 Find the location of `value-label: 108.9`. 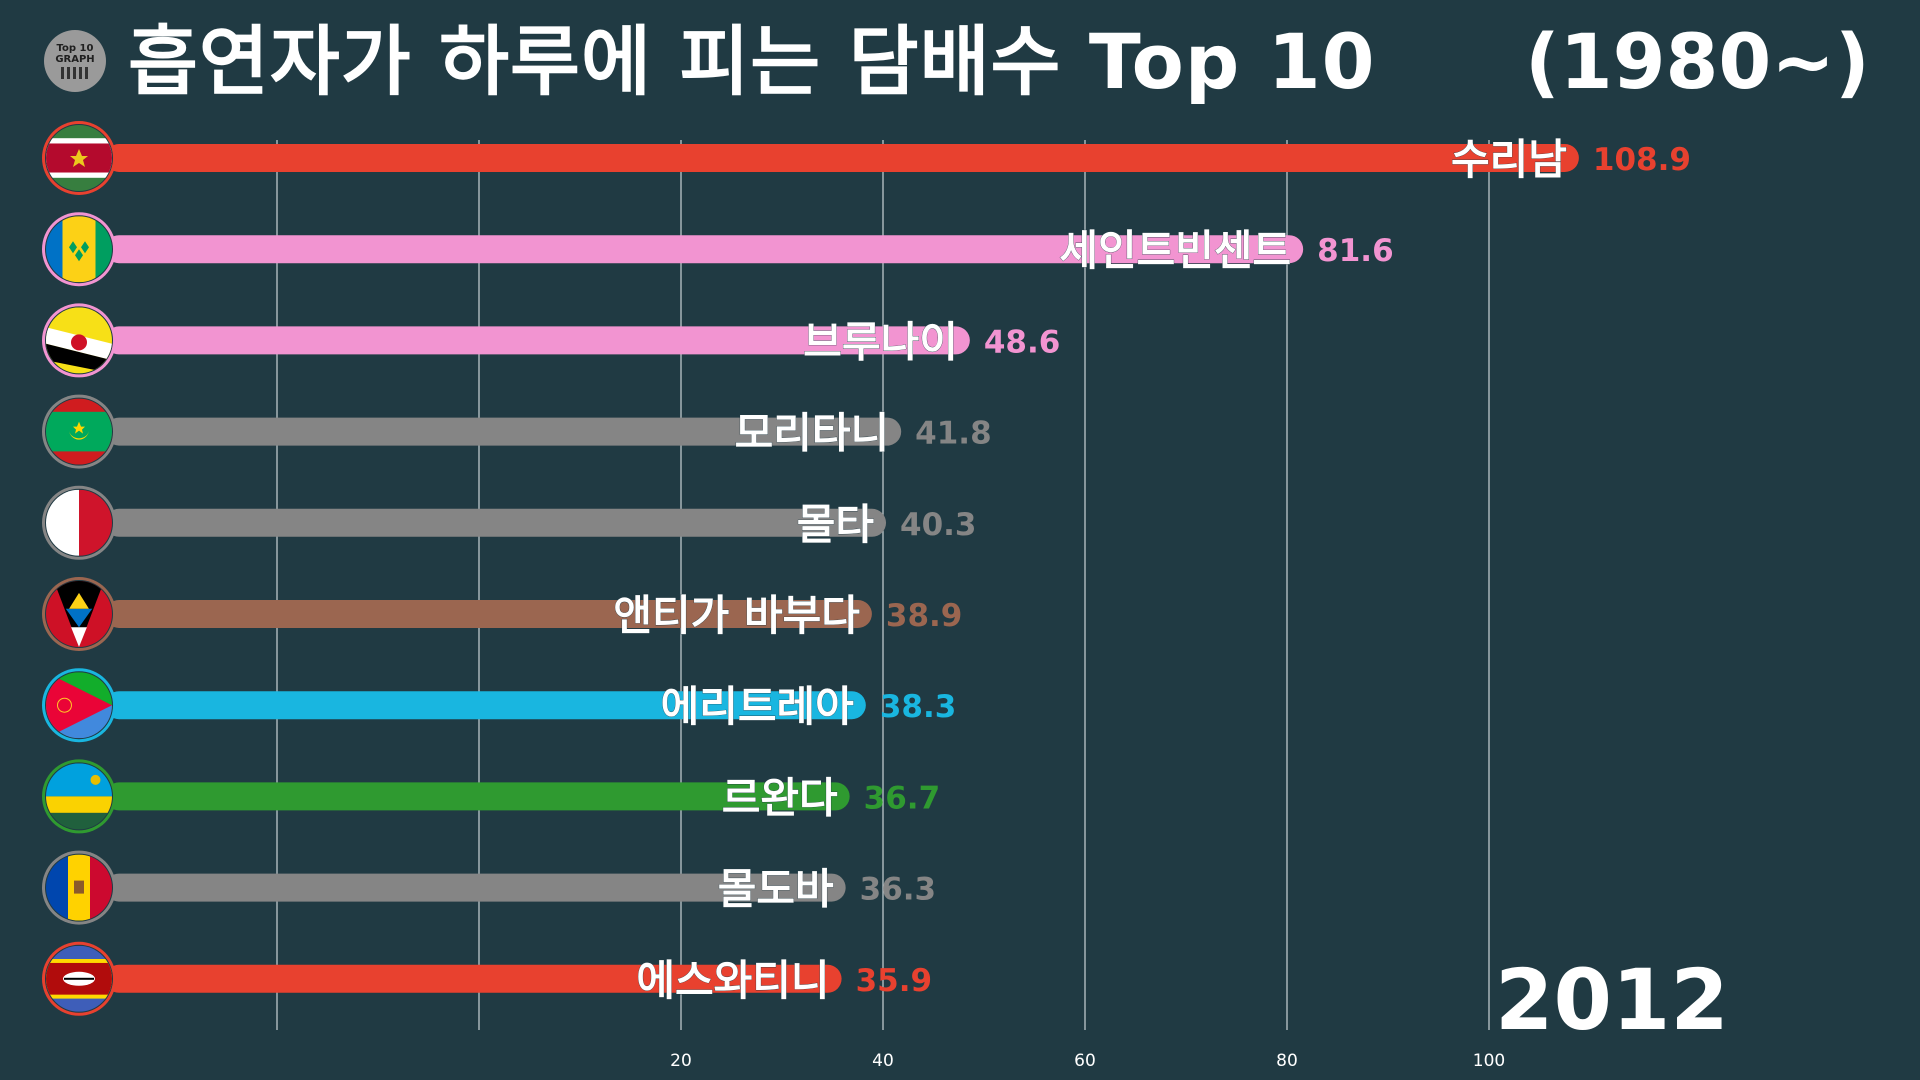

value-label: 108.9 is located at coordinates (1642, 160).